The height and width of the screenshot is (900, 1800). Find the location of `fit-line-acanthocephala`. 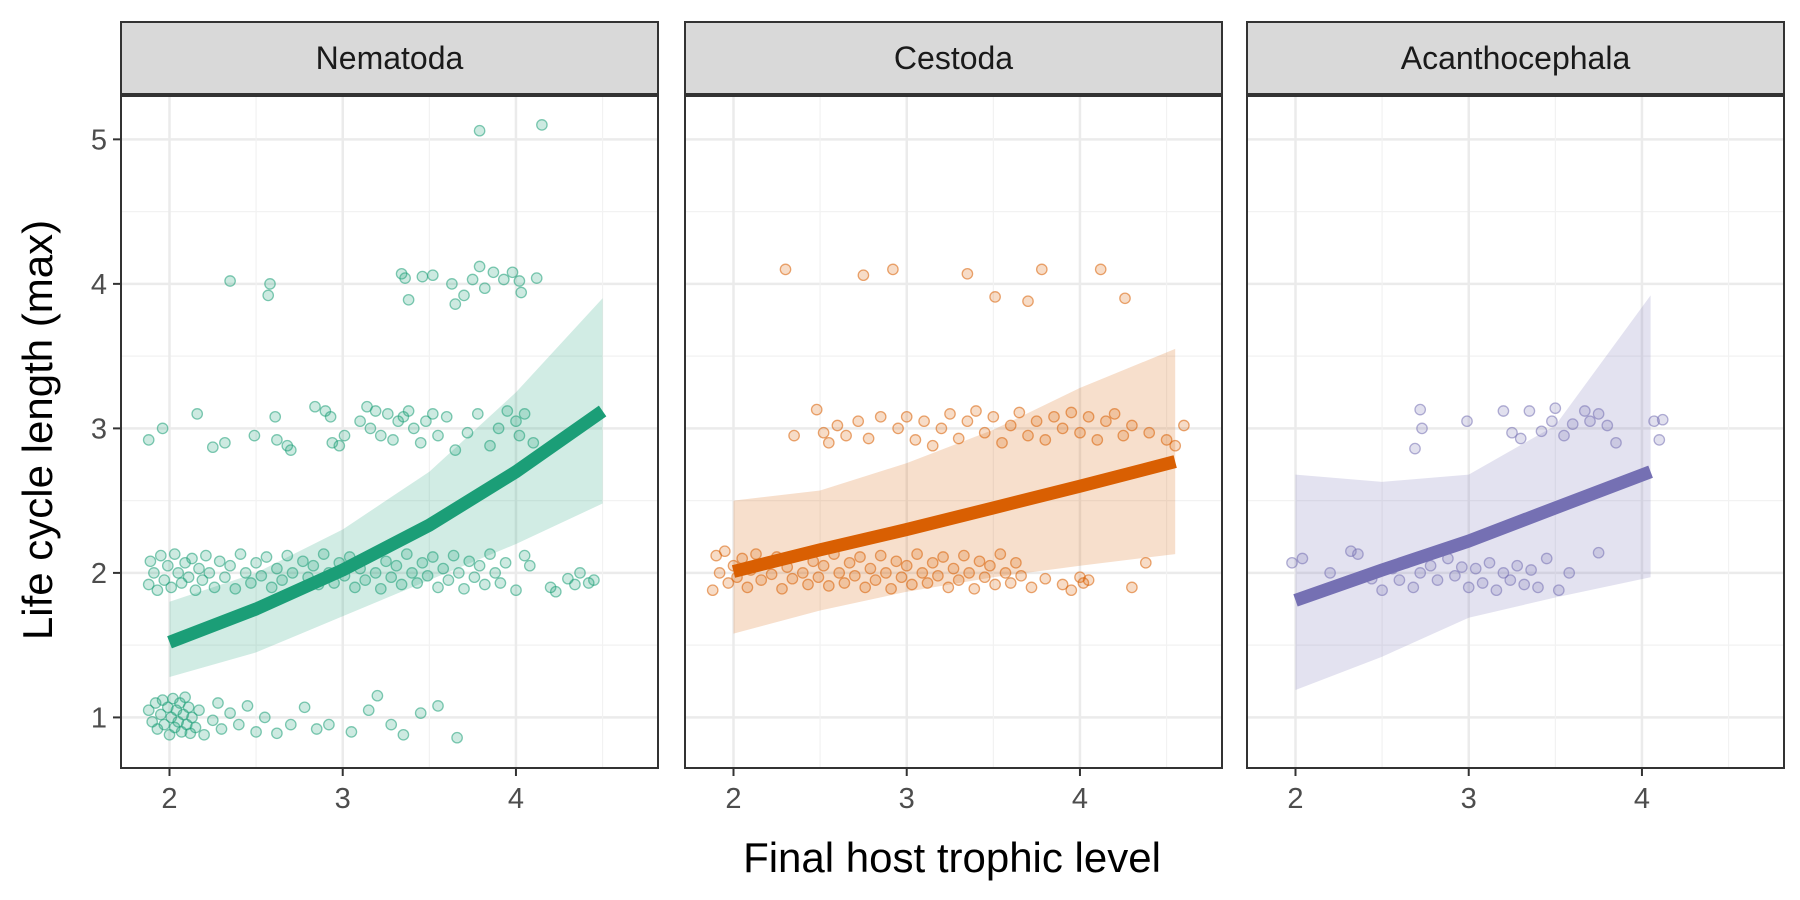

fit-line-acanthocephala is located at coordinates (1473, 536).